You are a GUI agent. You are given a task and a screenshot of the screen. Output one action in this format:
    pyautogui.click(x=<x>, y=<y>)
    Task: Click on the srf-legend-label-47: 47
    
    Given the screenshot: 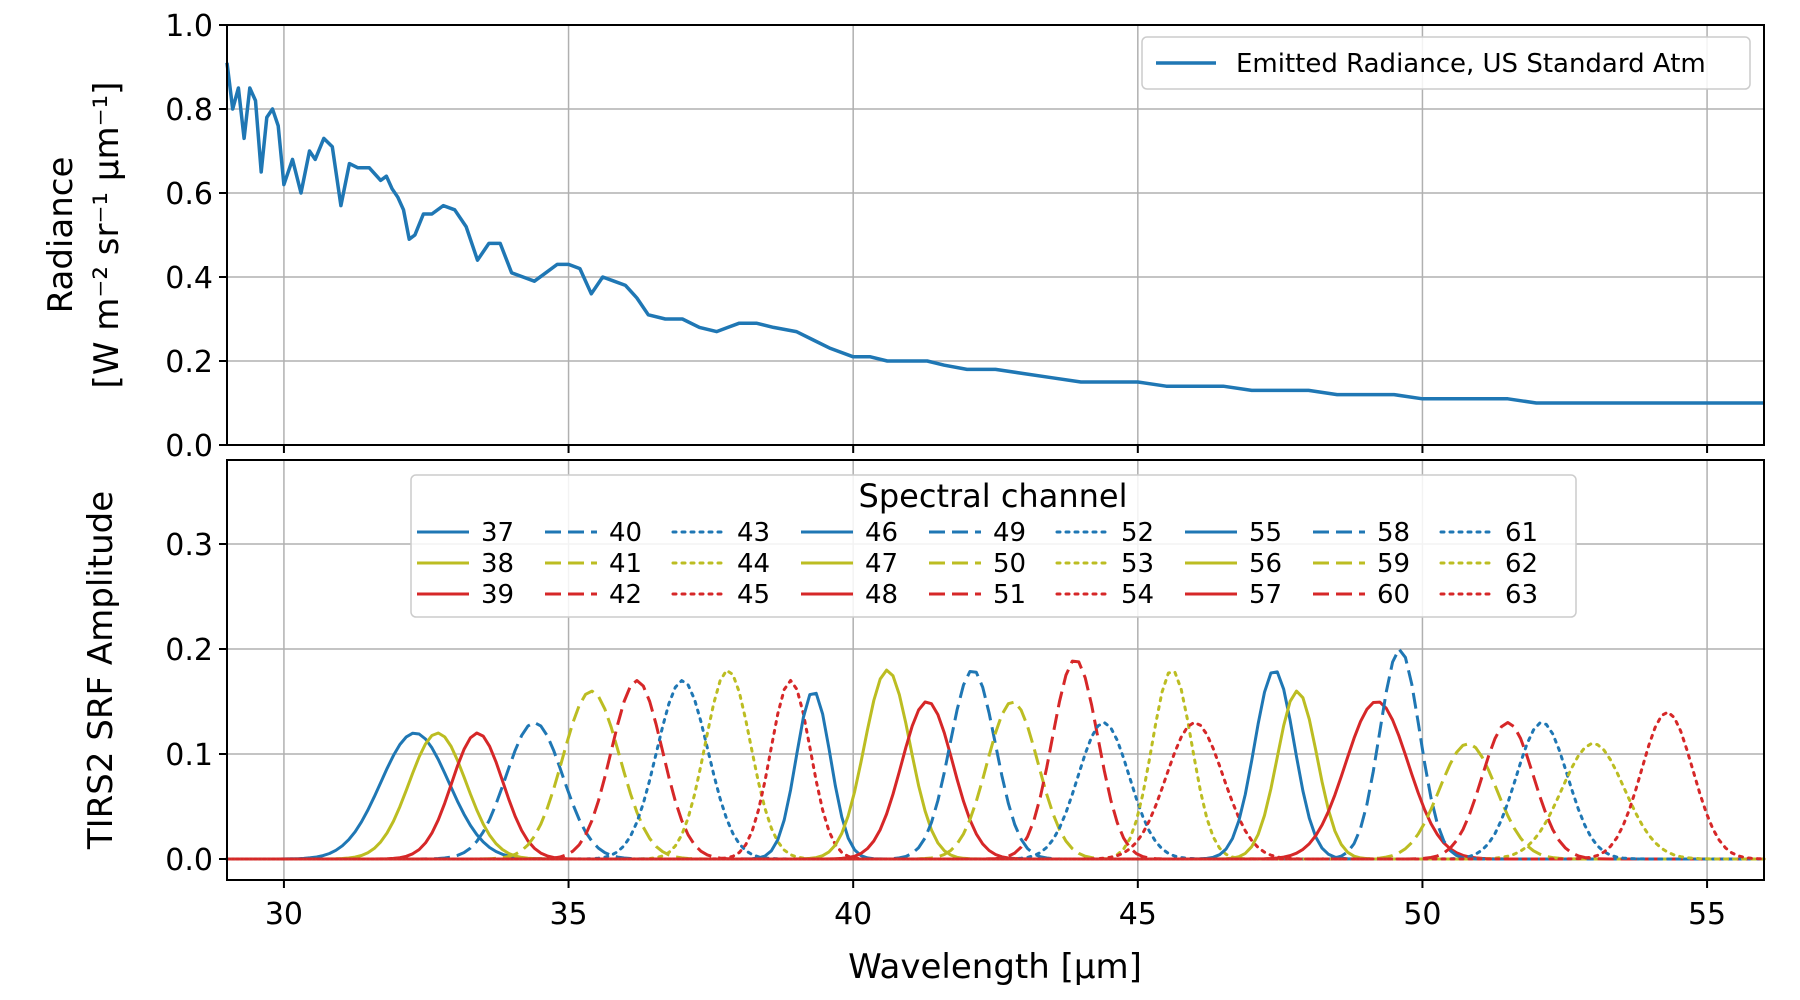 What is the action you would take?
    pyautogui.click(x=881, y=564)
    